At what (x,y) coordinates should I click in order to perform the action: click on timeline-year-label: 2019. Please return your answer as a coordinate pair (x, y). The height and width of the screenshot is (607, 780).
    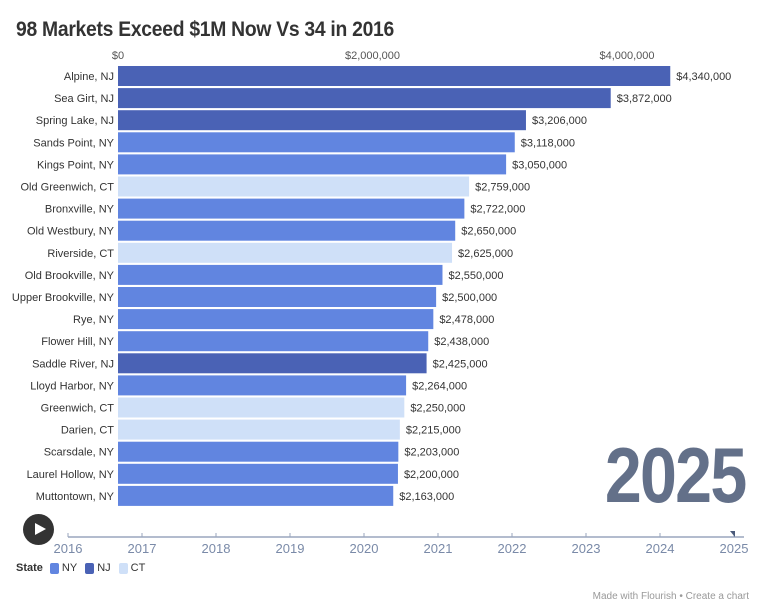
    Looking at the image, I should click on (290, 548).